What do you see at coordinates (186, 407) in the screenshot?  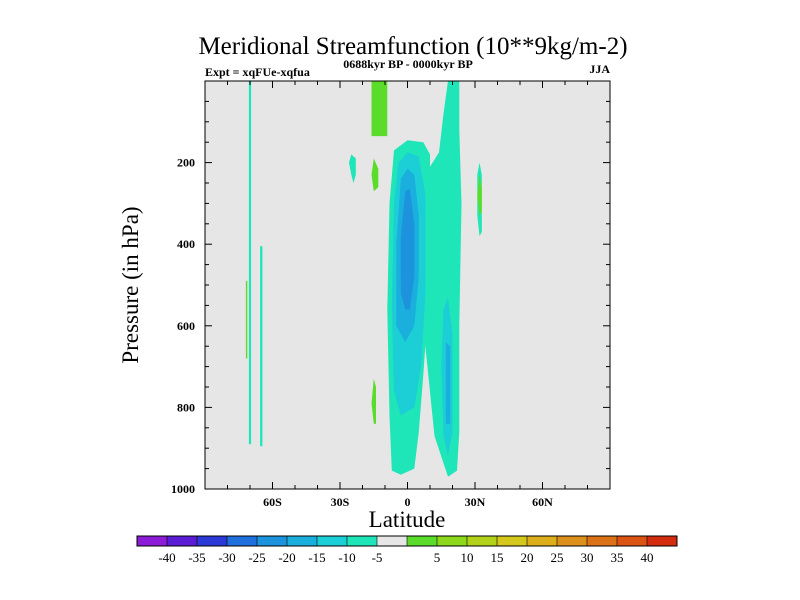 I see `y-tick-label: 800` at bounding box center [186, 407].